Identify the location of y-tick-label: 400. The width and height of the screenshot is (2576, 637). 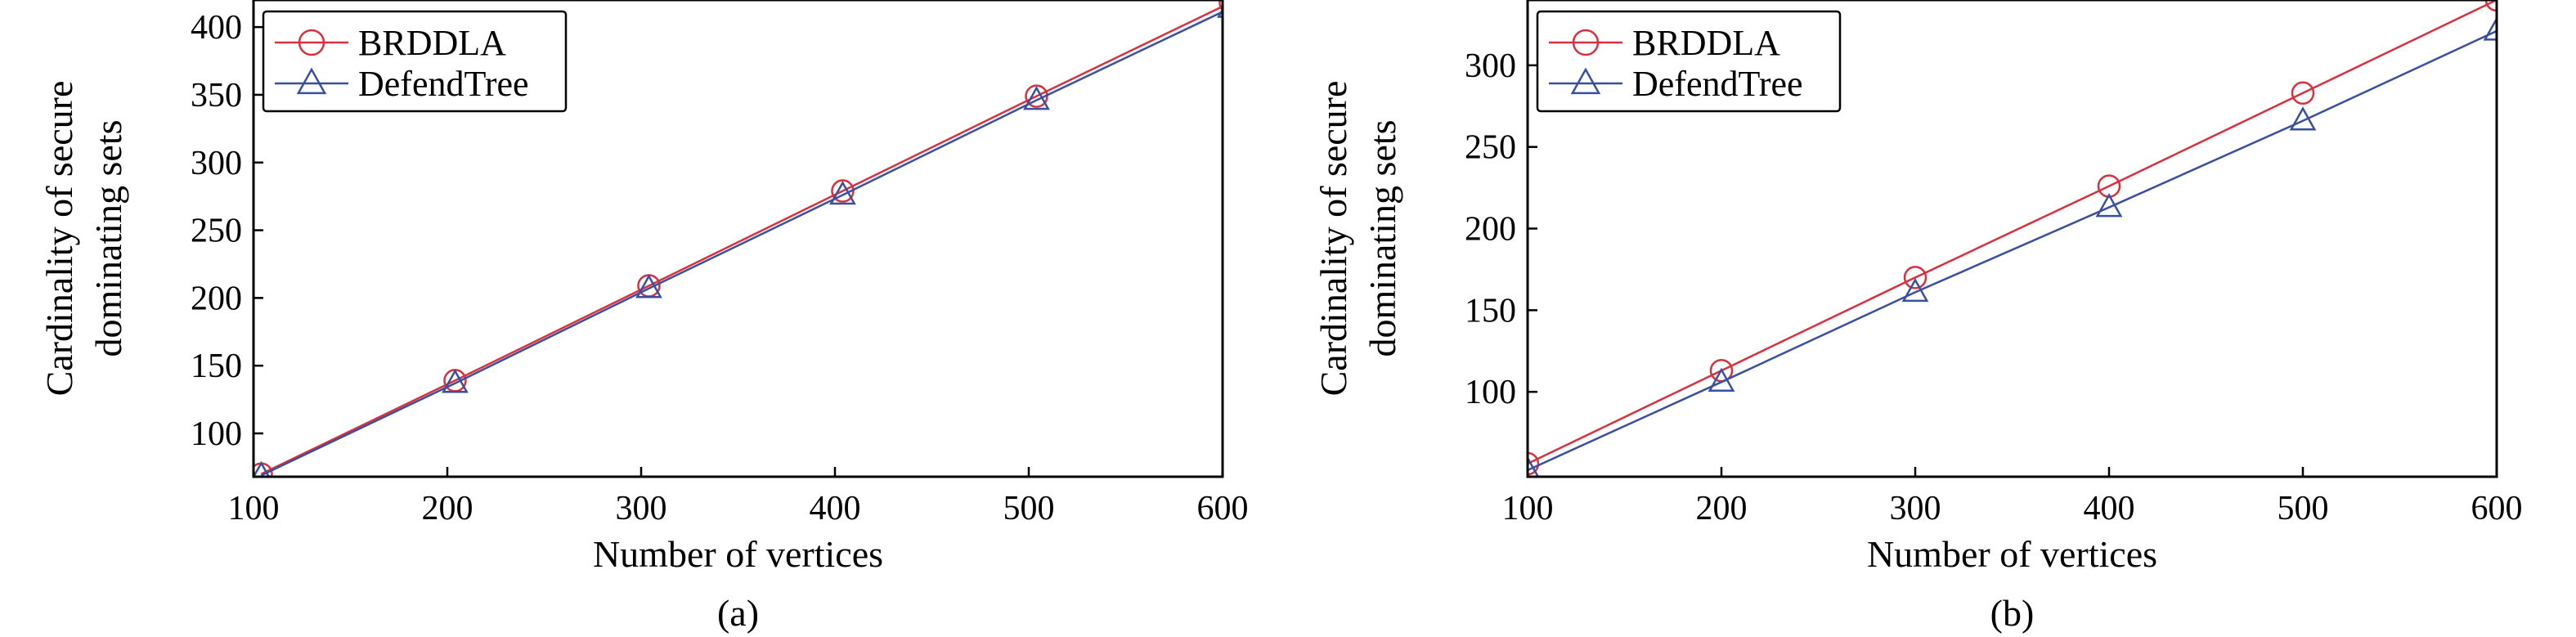
(216, 28).